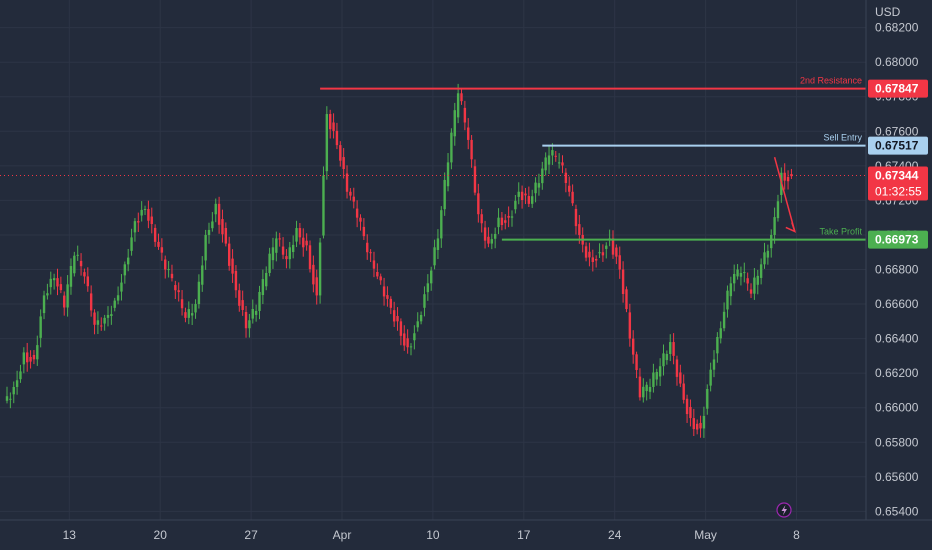  I want to click on time-tick-label: 10, so click(433, 535).